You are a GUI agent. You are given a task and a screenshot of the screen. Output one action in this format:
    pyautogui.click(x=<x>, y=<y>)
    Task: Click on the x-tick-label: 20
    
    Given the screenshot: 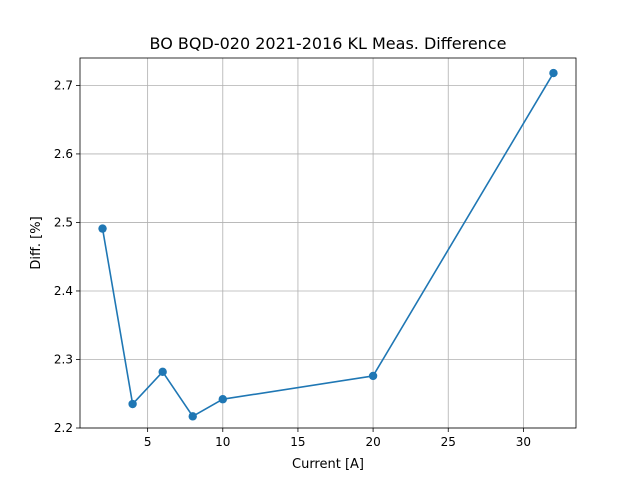 What is the action you would take?
    pyautogui.click(x=372, y=442)
    